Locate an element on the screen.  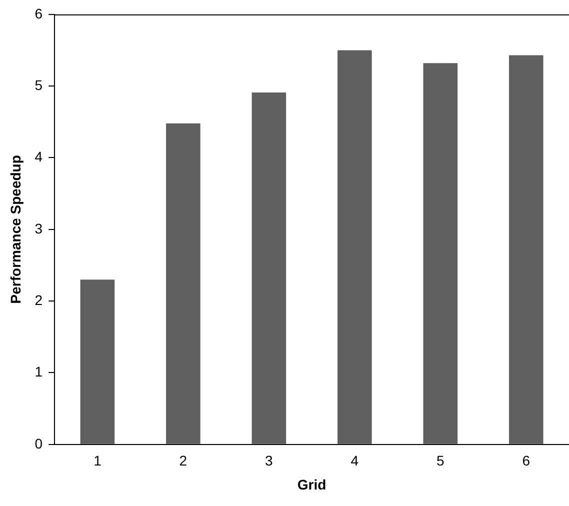
y-tick-label: 2 is located at coordinates (38, 300).